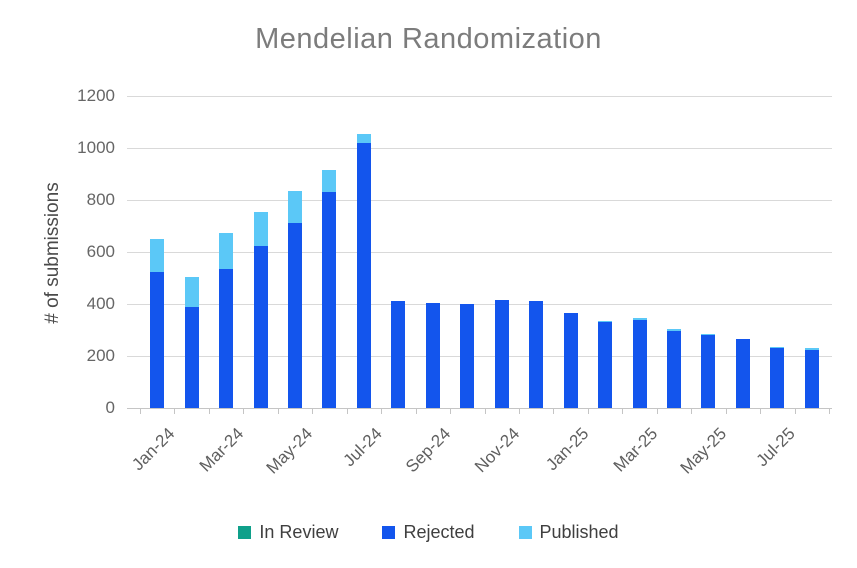 The width and height of the screenshot is (857, 568). I want to click on y-tick-label: 1000, so click(96, 147).